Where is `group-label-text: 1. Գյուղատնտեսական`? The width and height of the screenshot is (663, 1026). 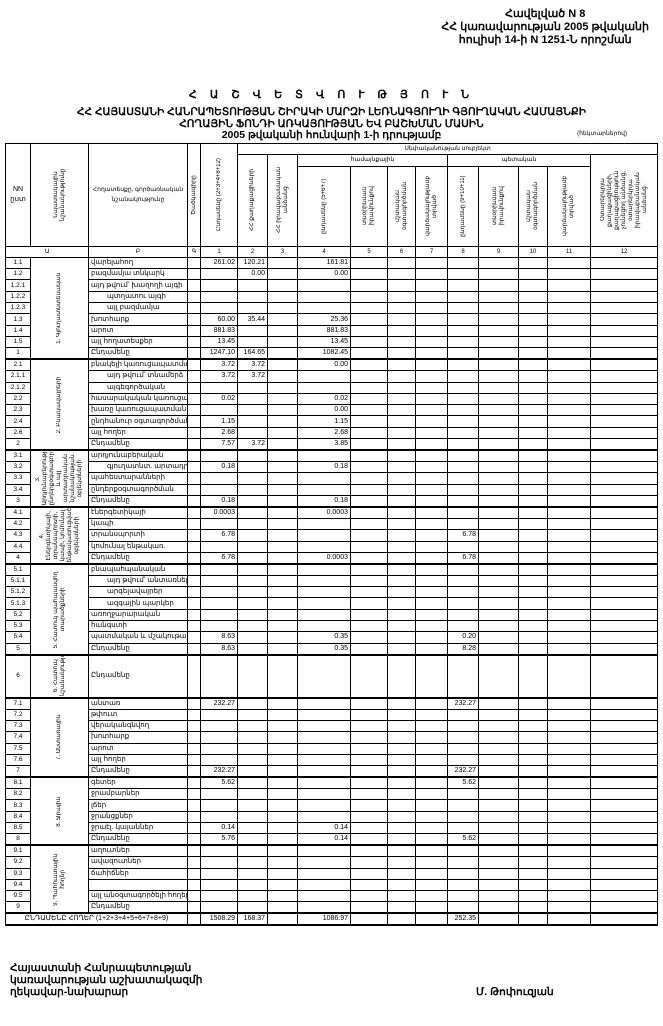 group-label-text: 1. Գյուղատնտեսական is located at coordinates (59, 308).